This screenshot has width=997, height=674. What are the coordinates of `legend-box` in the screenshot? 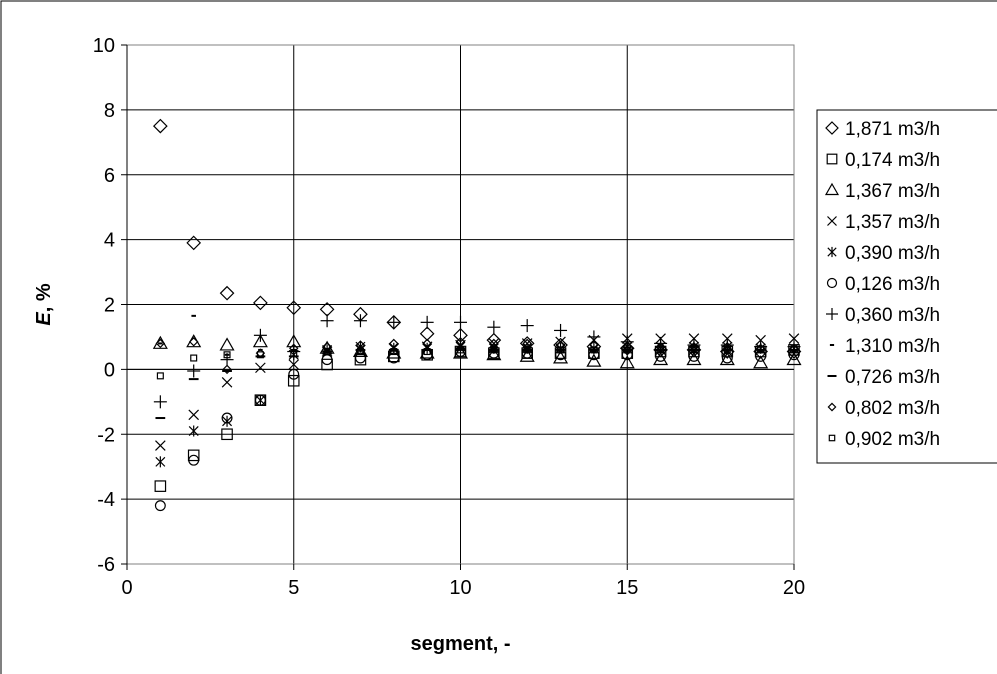 It's located at (906, 286).